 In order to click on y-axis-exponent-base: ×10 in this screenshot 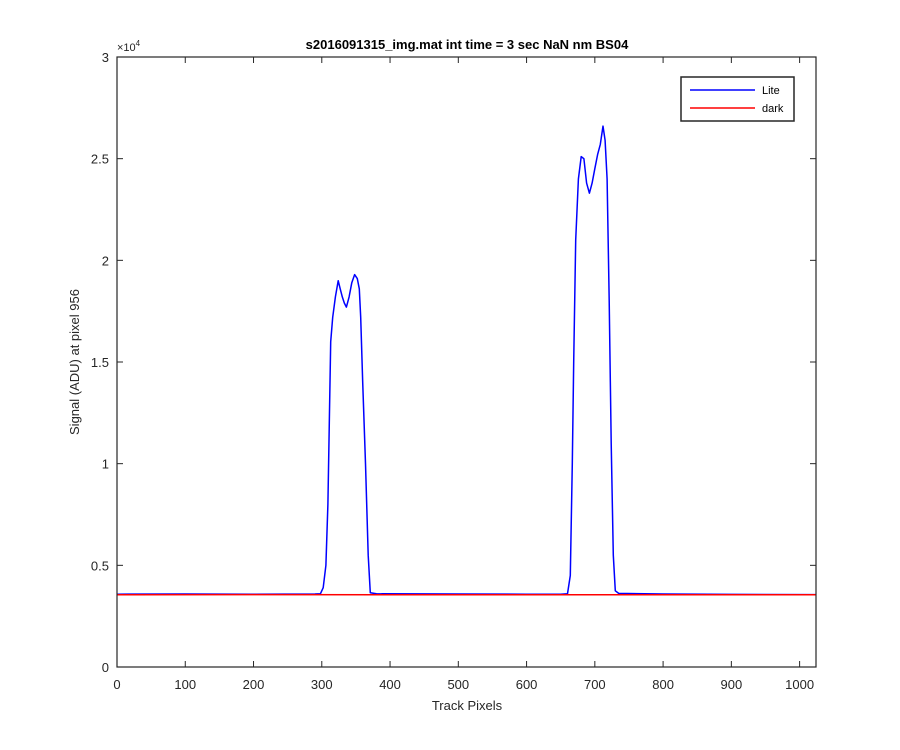, I will do `click(126, 48)`.